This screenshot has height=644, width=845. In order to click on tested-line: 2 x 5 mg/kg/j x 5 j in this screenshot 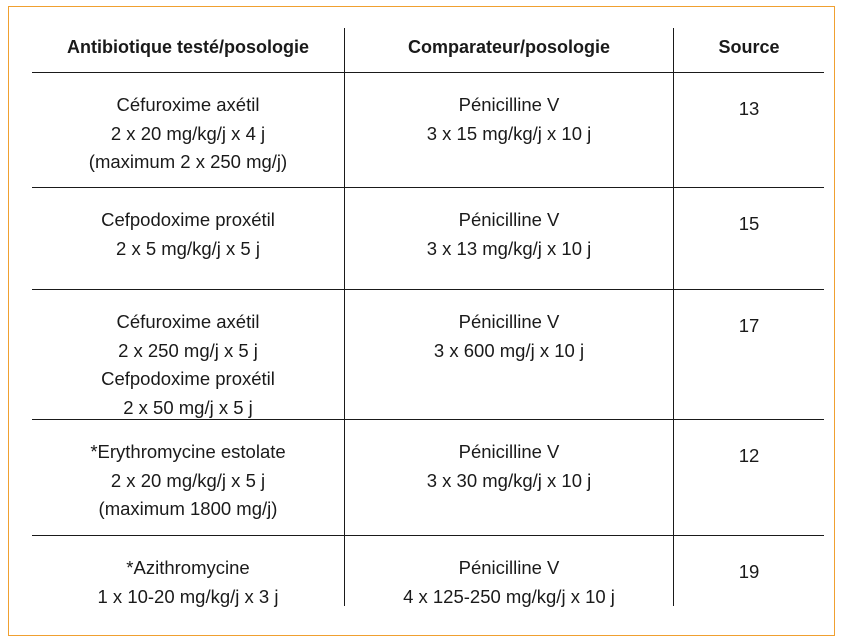, I will do `click(188, 248)`.